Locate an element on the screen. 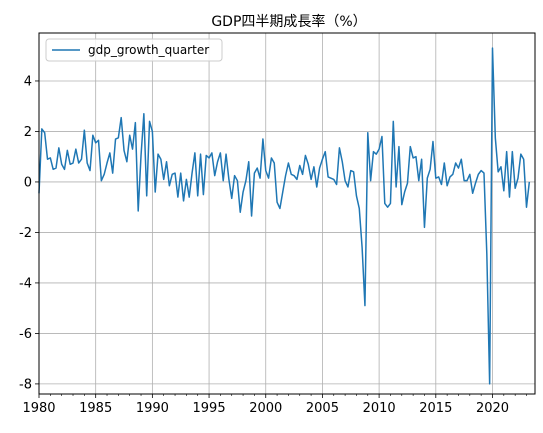 Image resolution: width=543 pixels, height=433 pixels. y-tick-label: -4 is located at coordinates (25, 283).